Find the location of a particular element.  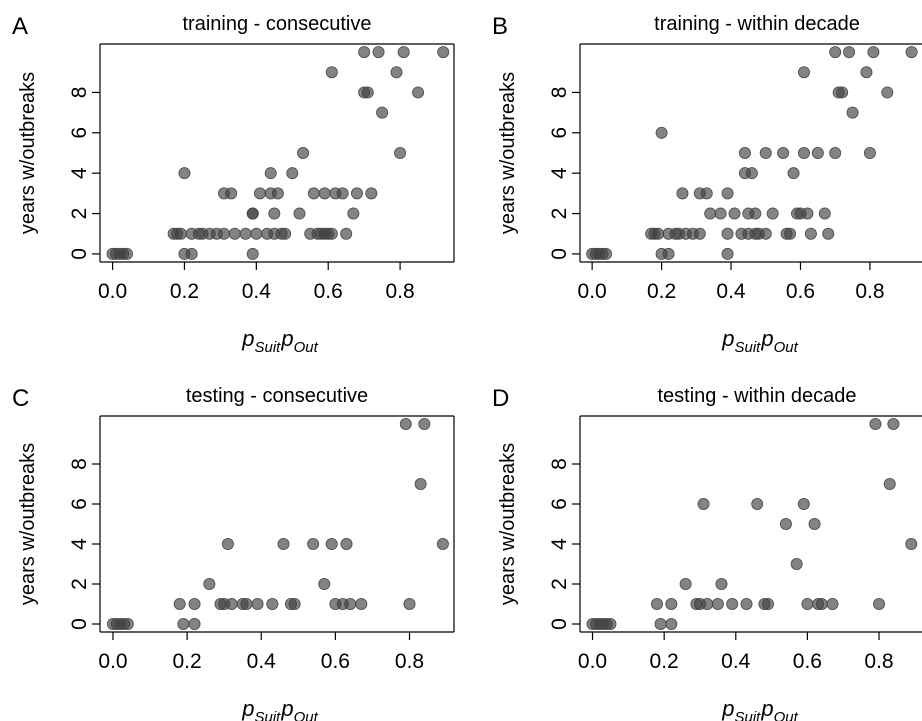

x-axis-label-part: Suit is located at coordinates (747, 347).